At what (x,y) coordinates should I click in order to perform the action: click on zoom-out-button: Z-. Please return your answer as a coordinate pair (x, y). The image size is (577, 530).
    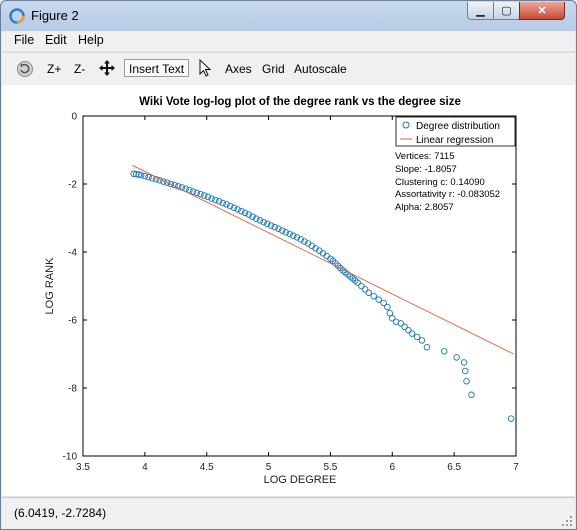
    Looking at the image, I should click on (80, 69).